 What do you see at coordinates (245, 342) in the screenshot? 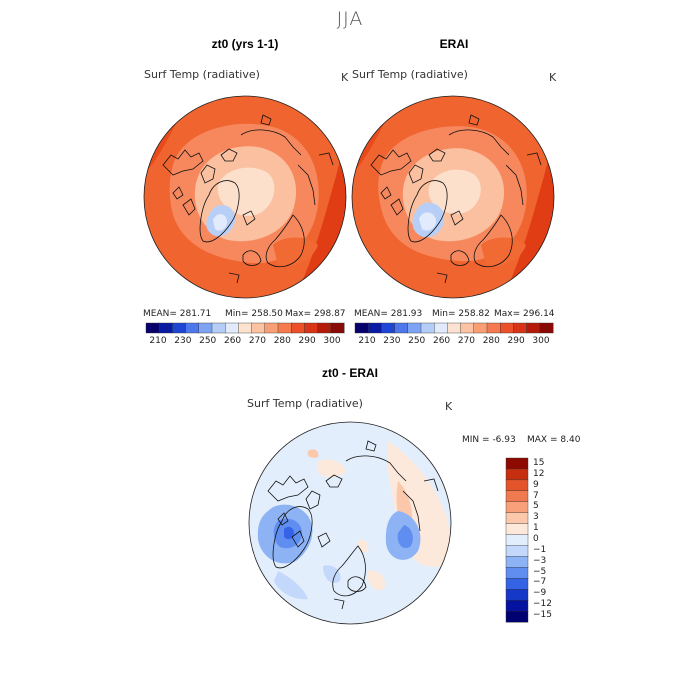
I see `model-colorbar-labels: 210 230 250 260 270 280 290 300` at bounding box center [245, 342].